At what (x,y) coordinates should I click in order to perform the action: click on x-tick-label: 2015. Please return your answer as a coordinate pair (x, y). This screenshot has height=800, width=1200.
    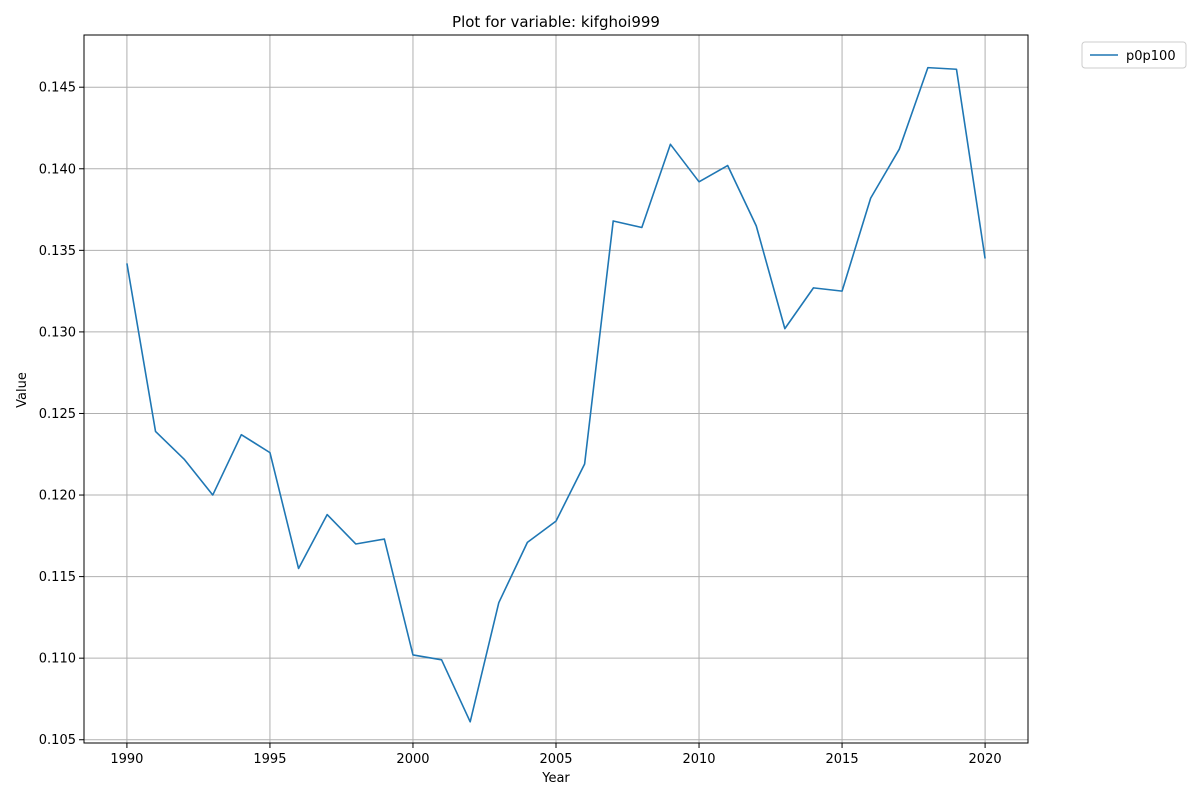
    Looking at the image, I should click on (842, 759).